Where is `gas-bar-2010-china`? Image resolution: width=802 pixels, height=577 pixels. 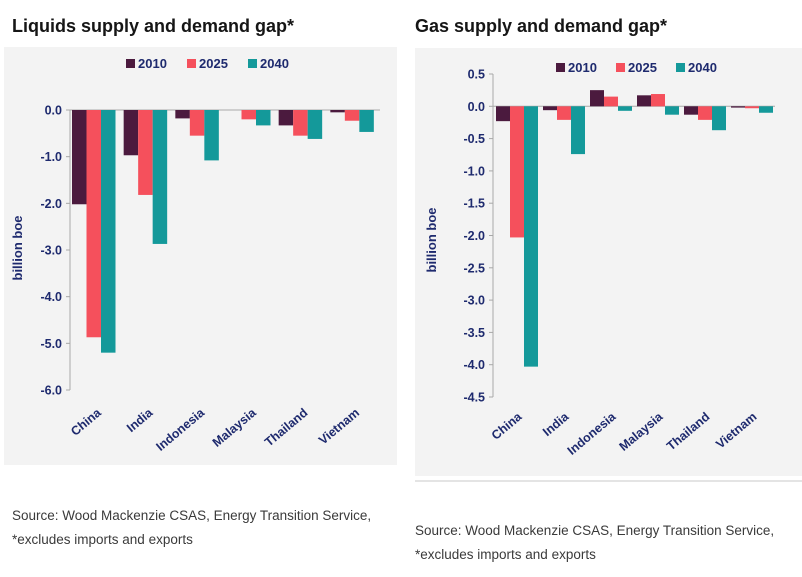 gas-bar-2010-china is located at coordinates (503, 114).